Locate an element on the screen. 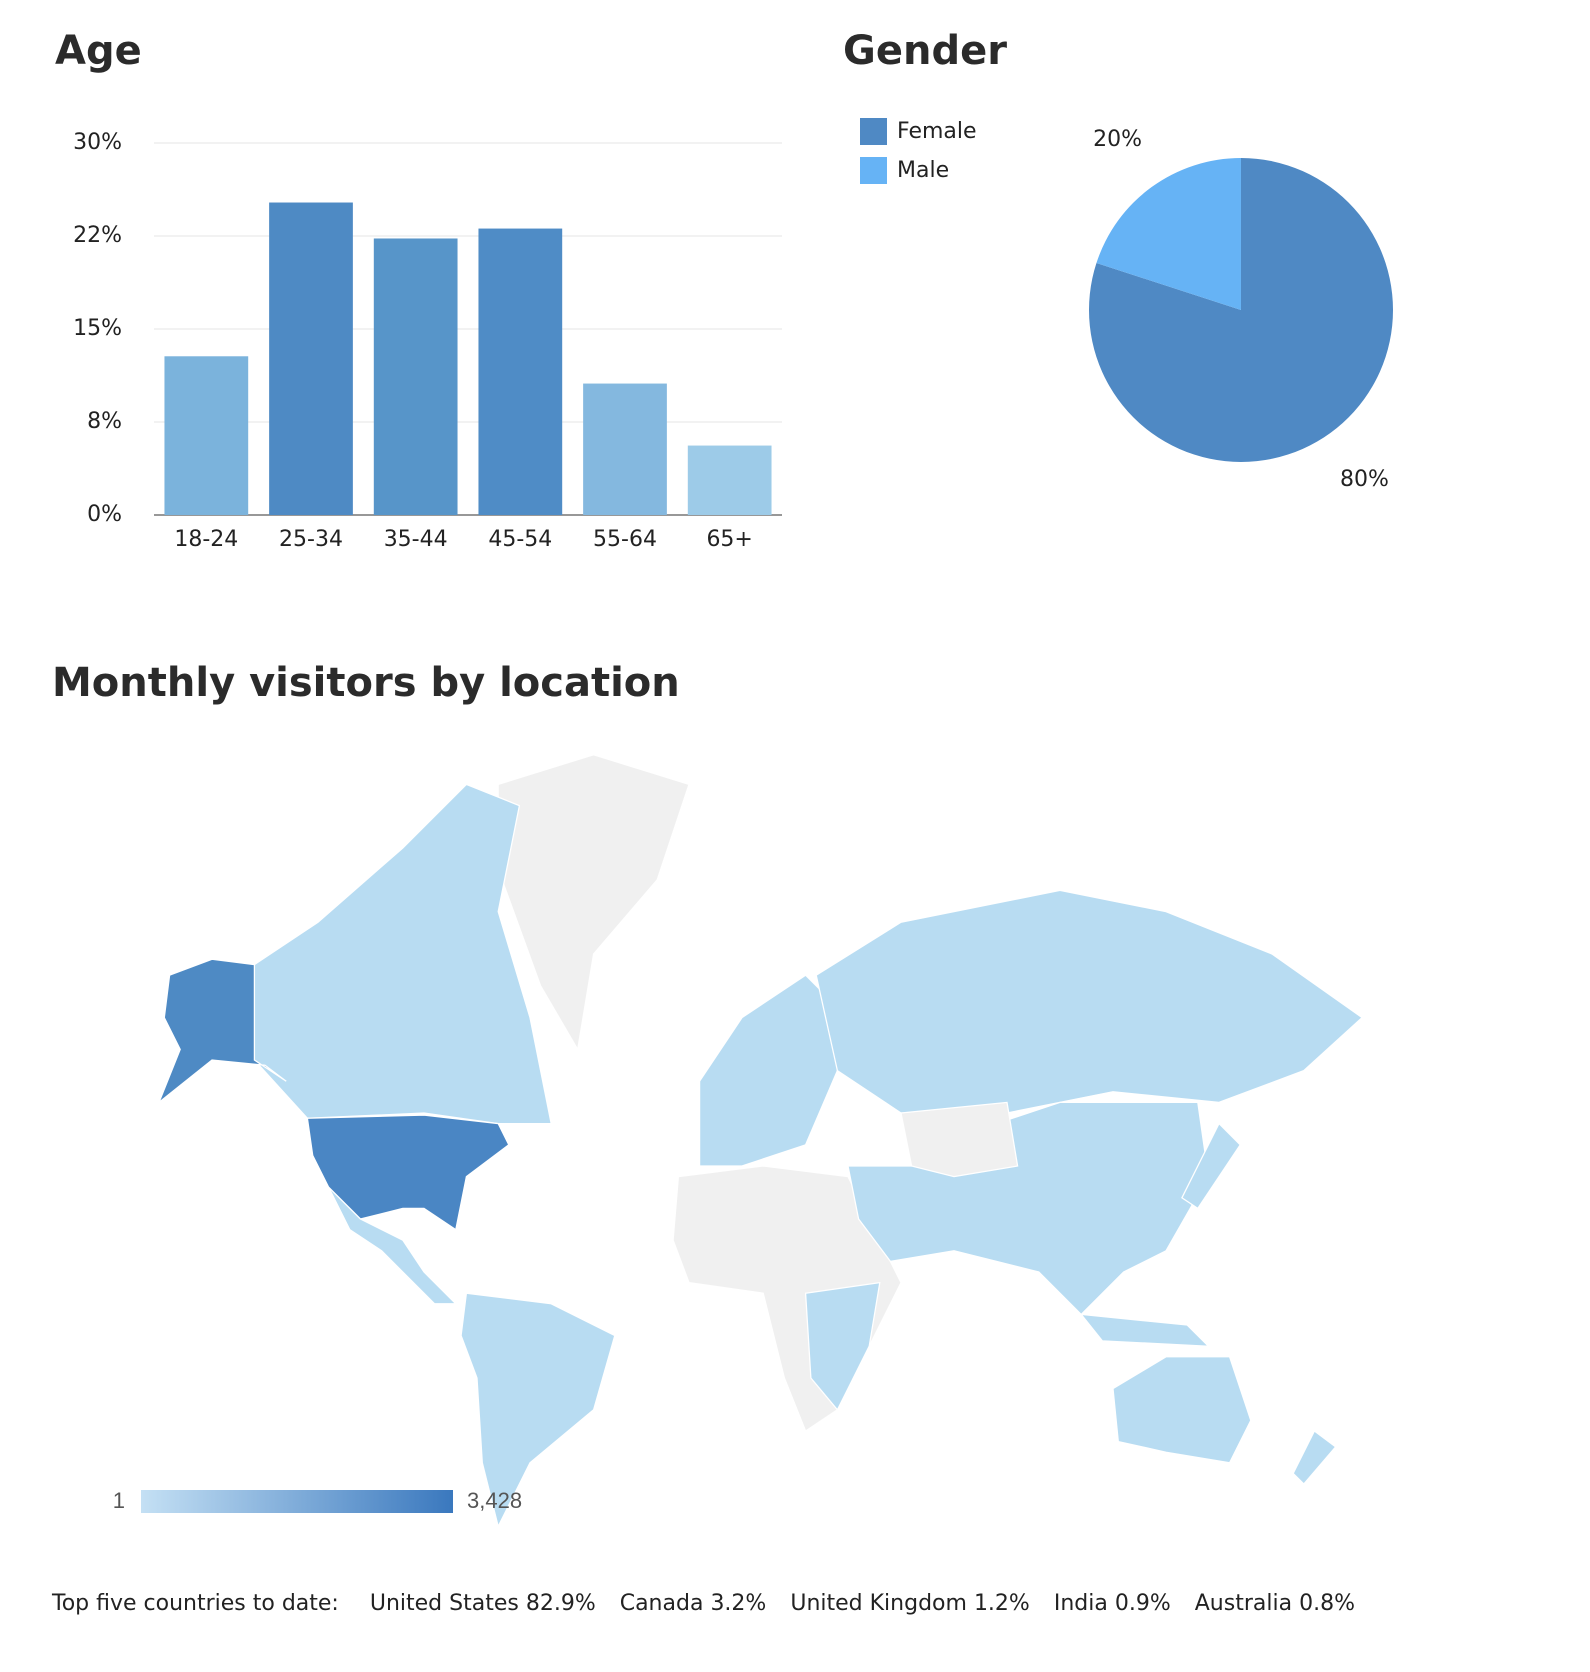 The height and width of the screenshot is (1672, 1590). country-name: India is located at coordinates (1081, 1603).